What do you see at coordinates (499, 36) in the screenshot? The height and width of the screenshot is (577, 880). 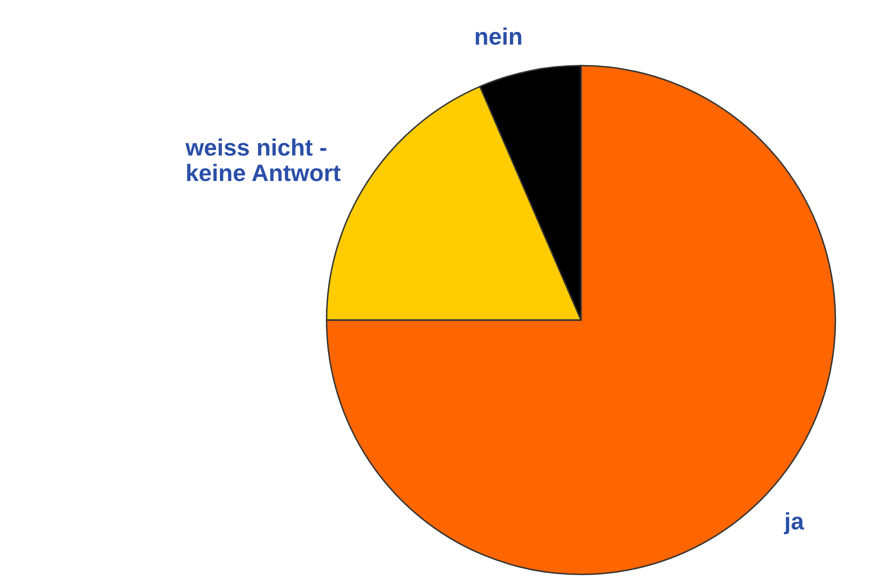 I see `slice-label: nein` at bounding box center [499, 36].